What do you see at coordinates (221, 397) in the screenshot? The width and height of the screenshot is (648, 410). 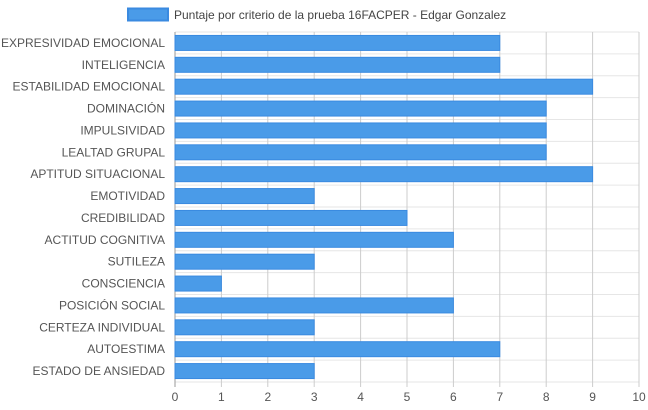 I see `x-tick-label: 1` at bounding box center [221, 397].